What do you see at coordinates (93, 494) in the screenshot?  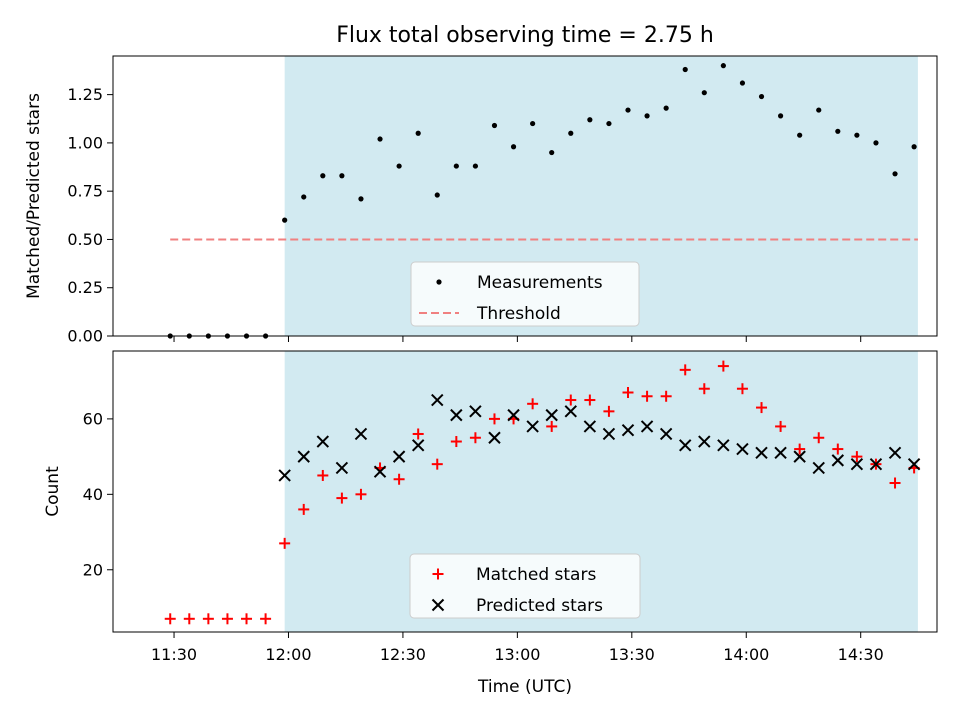 I see `y-tick-label: 40` at bounding box center [93, 494].